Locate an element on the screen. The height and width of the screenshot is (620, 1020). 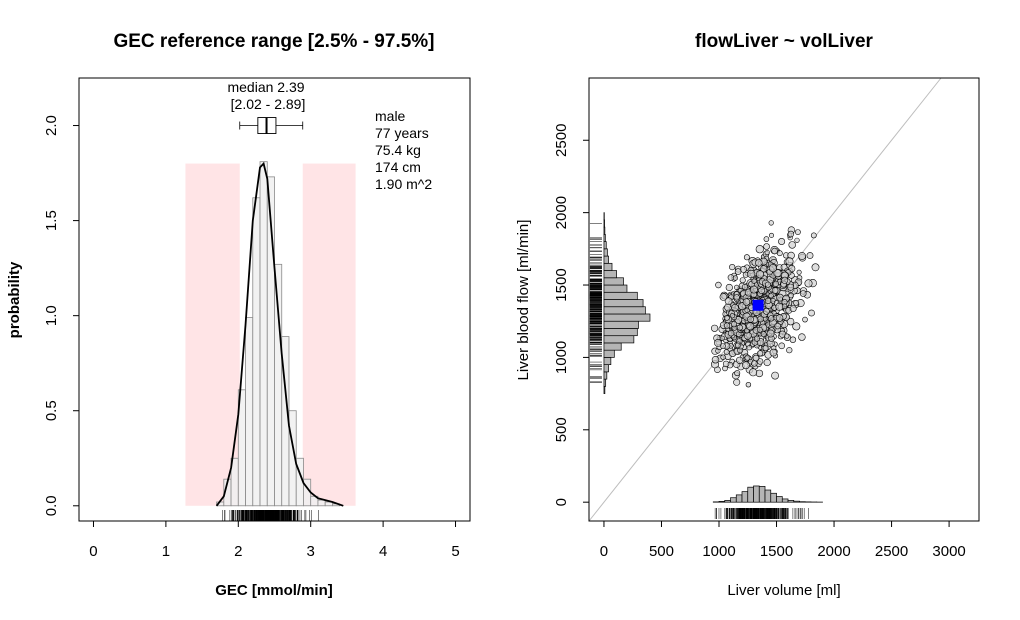
gec-histogram is located at coordinates (278, 334).